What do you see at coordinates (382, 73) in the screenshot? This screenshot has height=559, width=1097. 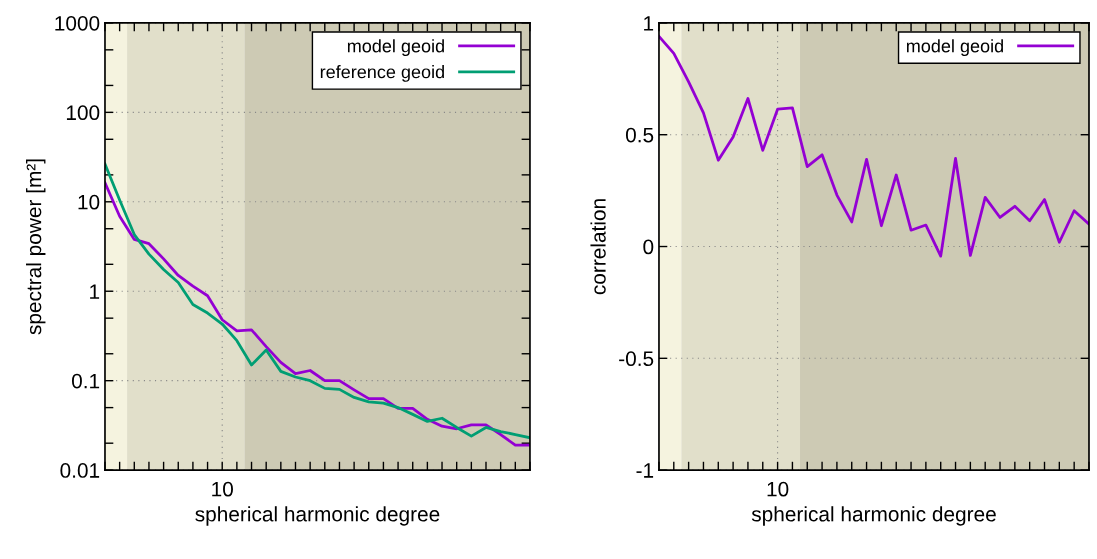 I see `legend-label: reference geoid` at bounding box center [382, 73].